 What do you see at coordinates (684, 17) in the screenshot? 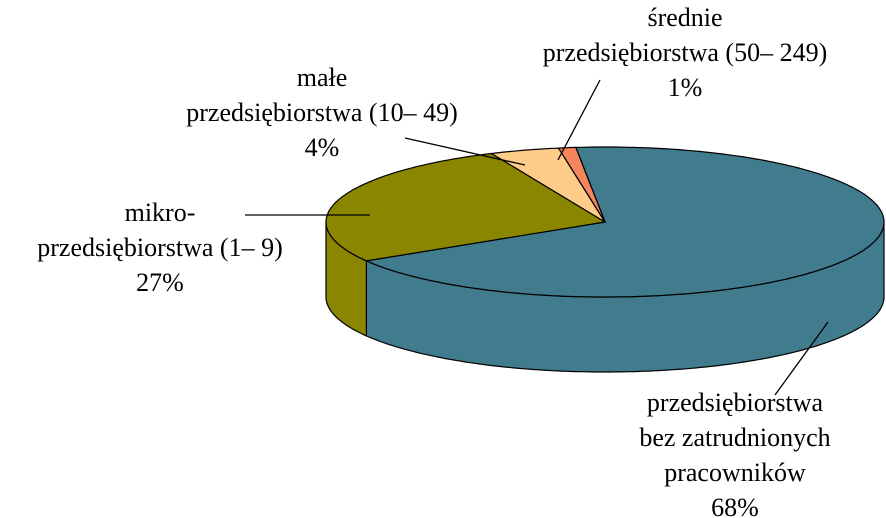
I see `slice-label: średnie` at bounding box center [684, 17].